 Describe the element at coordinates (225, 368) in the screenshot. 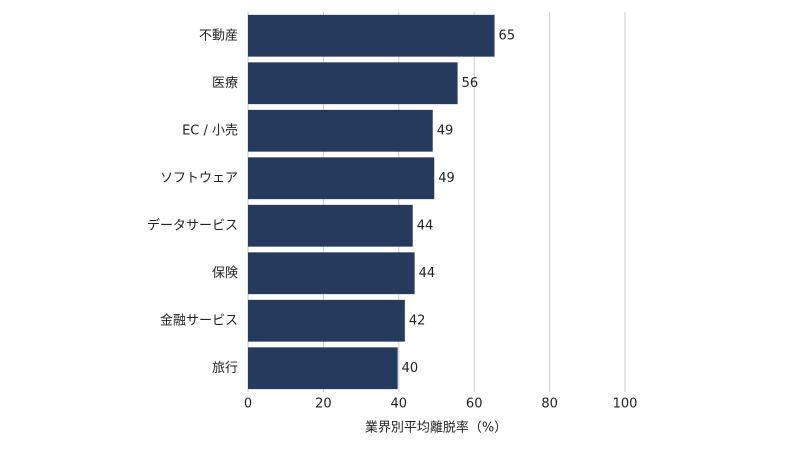

I see `y-tick-label: 旅行` at that location.